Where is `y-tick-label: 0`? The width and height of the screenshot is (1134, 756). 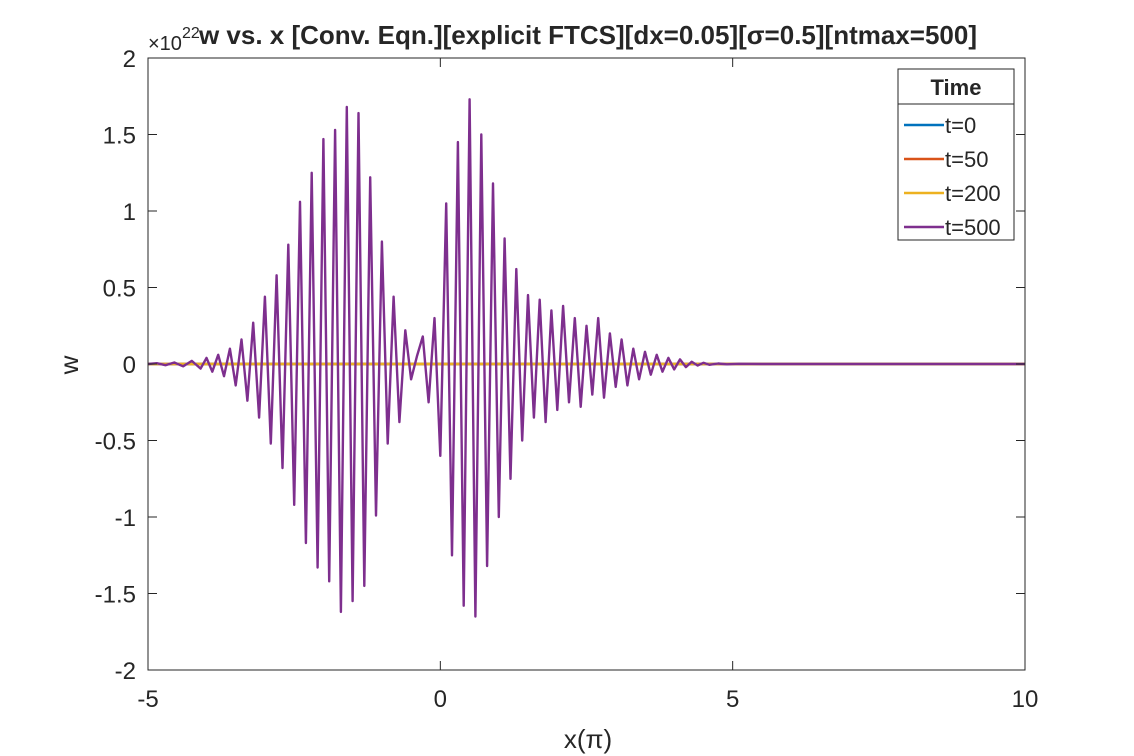
y-tick-label: 0 is located at coordinates (129, 365).